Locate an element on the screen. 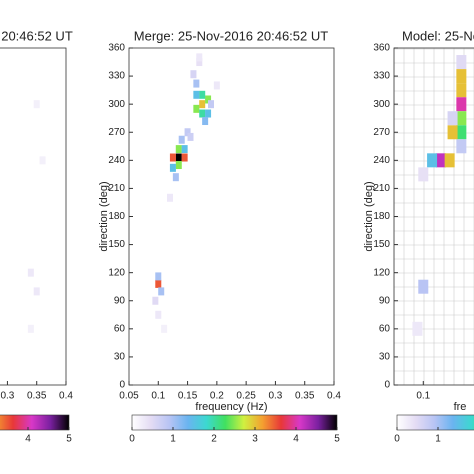 The width and height of the screenshot is (474, 474). x-tick-label: 0.2 is located at coordinates (217, 396).